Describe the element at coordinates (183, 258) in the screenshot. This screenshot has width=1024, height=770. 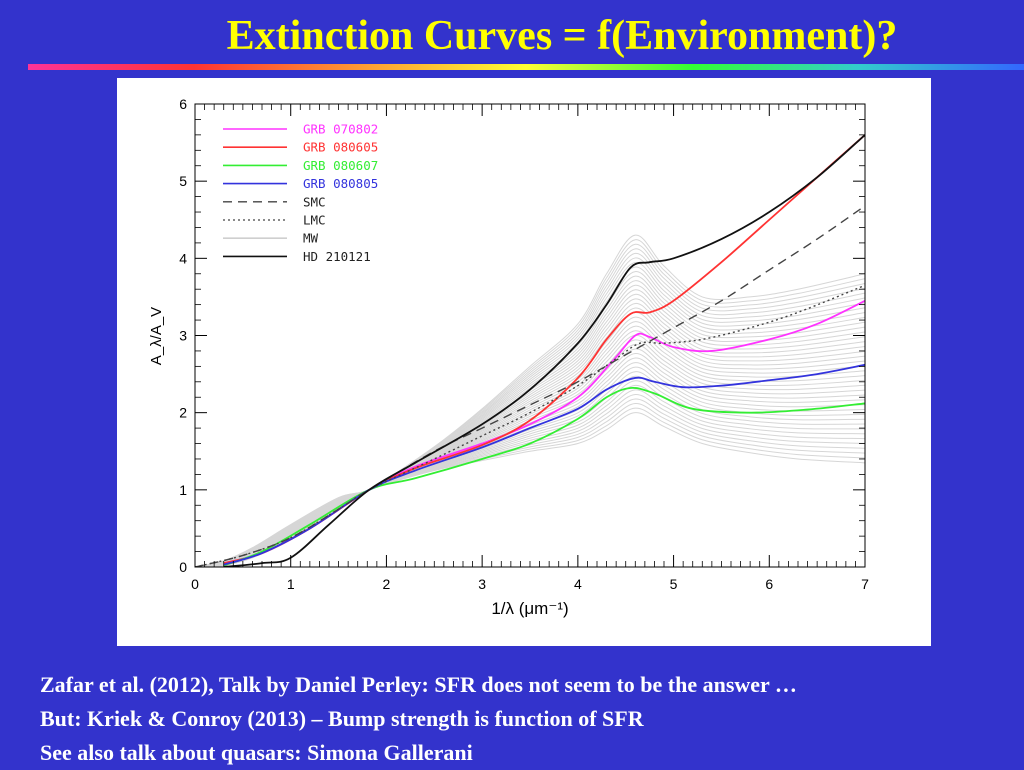
I see `y-tick-label: 4` at that location.